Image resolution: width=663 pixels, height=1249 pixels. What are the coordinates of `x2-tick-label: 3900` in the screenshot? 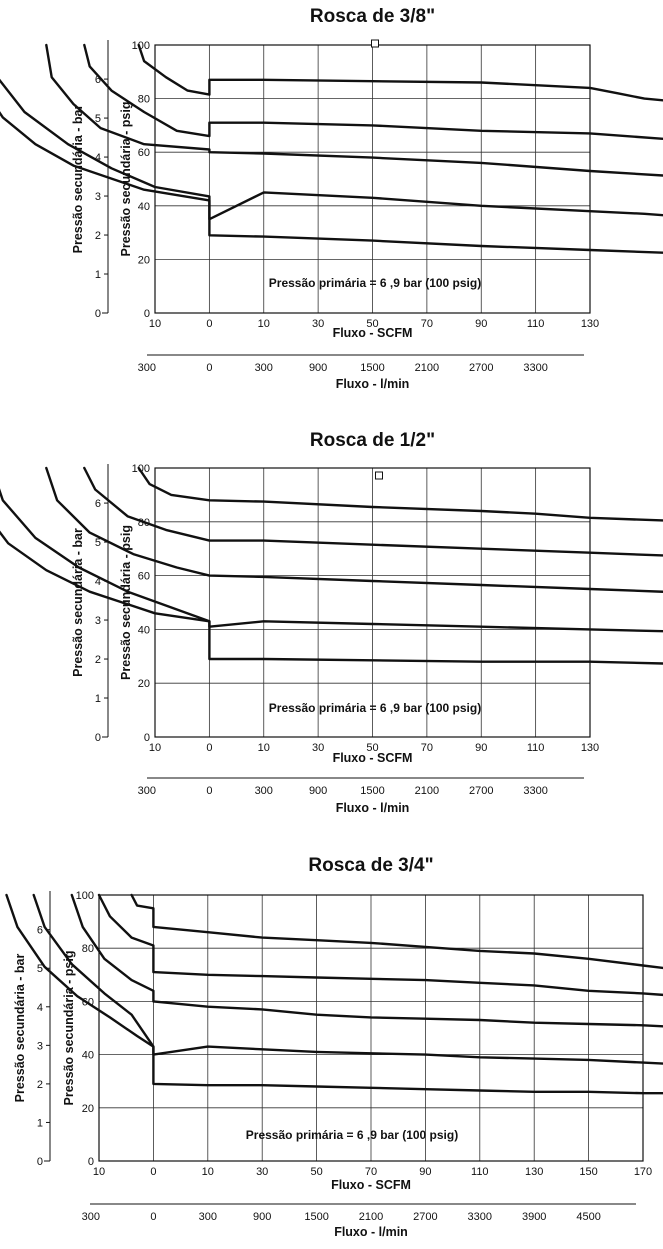 It's located at (534, 1217).